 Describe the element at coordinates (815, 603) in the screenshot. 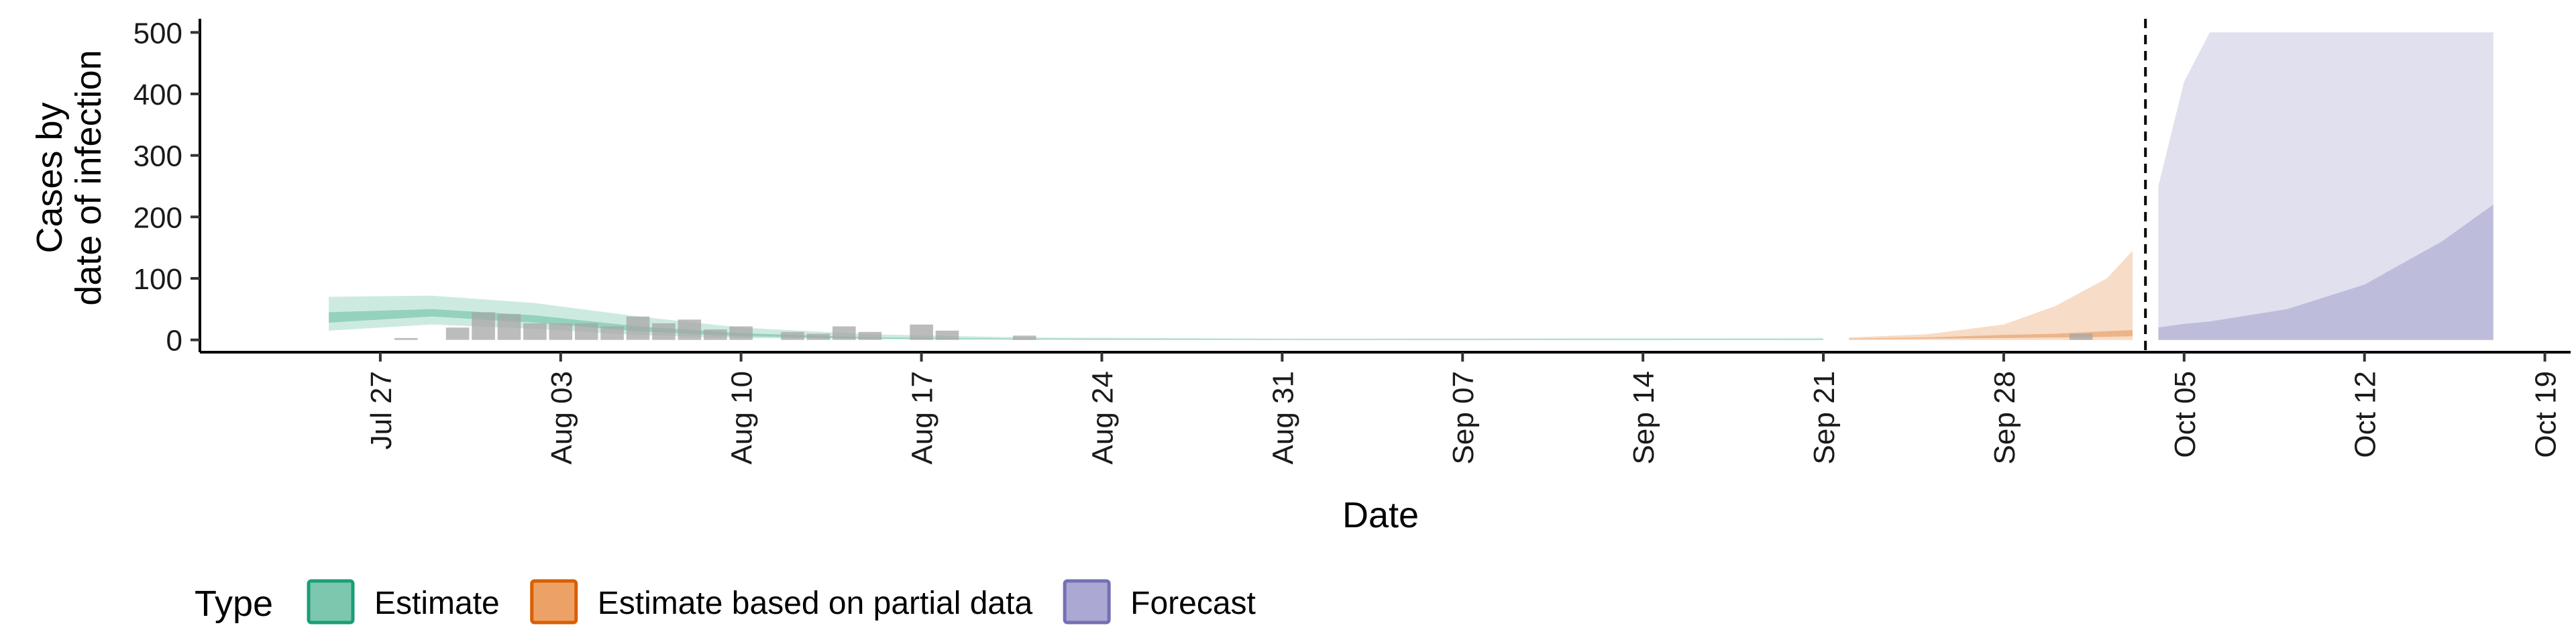

I see `legend-label-1: Estimate based on partial data` at that location.